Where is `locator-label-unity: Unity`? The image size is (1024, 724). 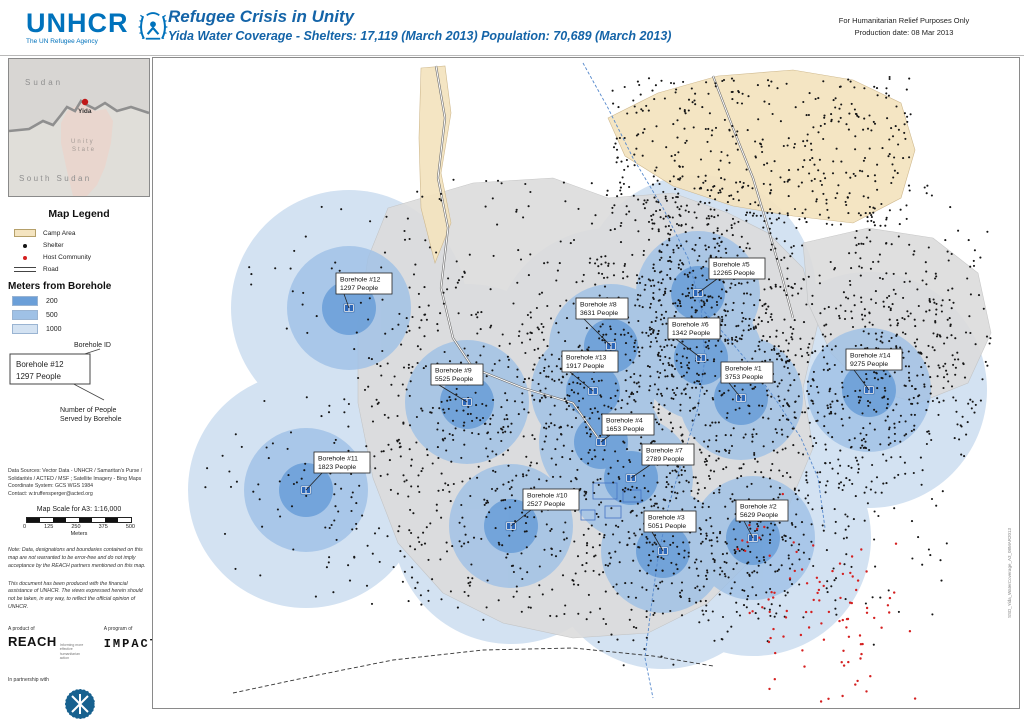 locator-label-unity: Unity is located at coordinates (83, 142).